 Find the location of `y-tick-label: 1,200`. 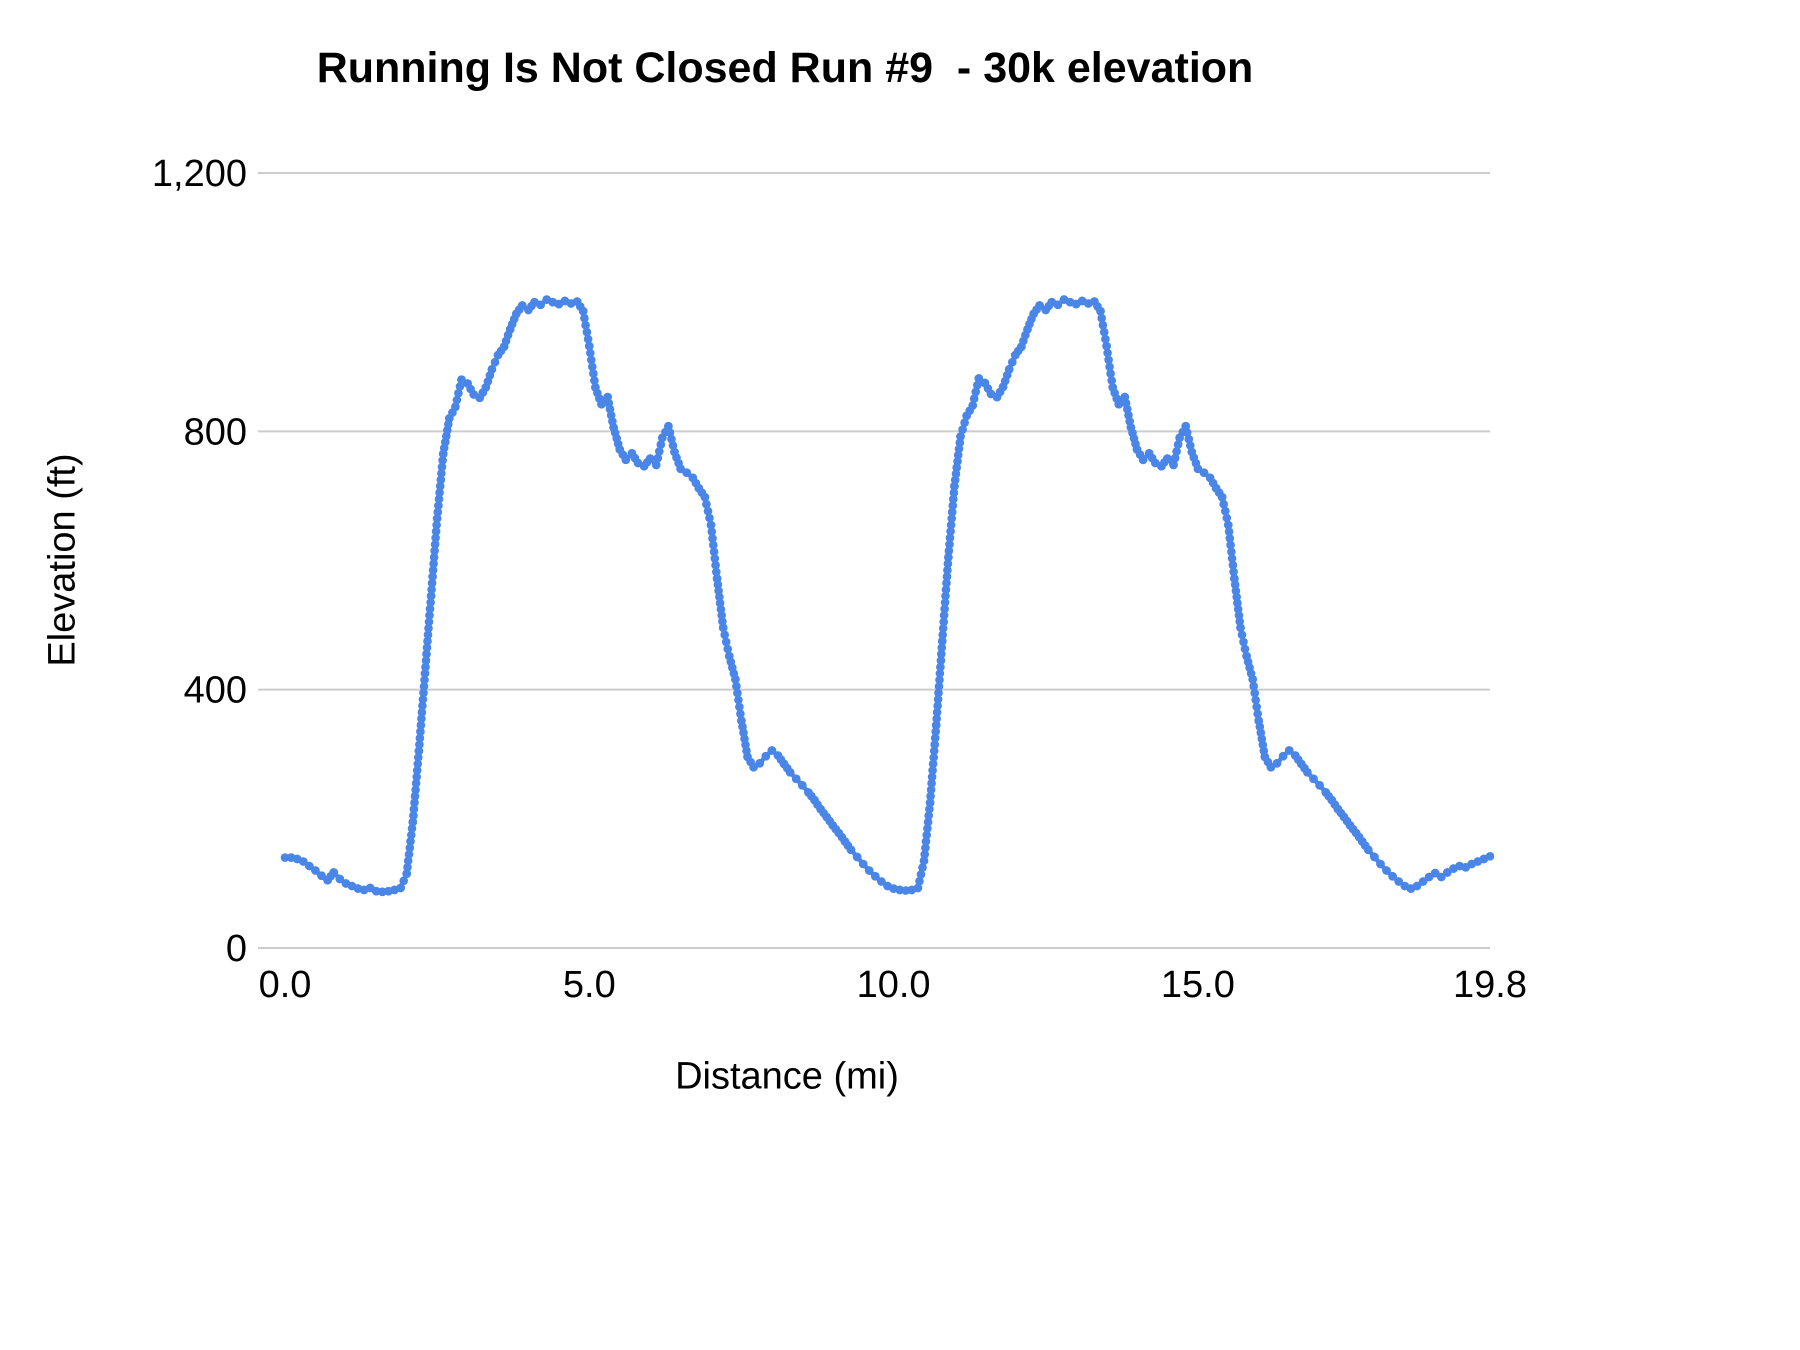

y-tick-label: 1,200 is located at coordinates (199, 174).